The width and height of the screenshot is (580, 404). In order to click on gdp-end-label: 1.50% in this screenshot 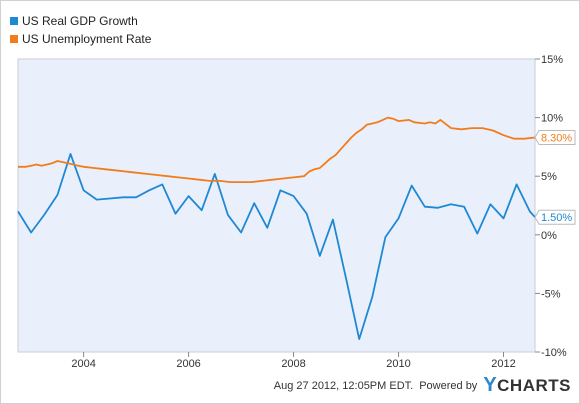, I will do `click(556, 218)`.